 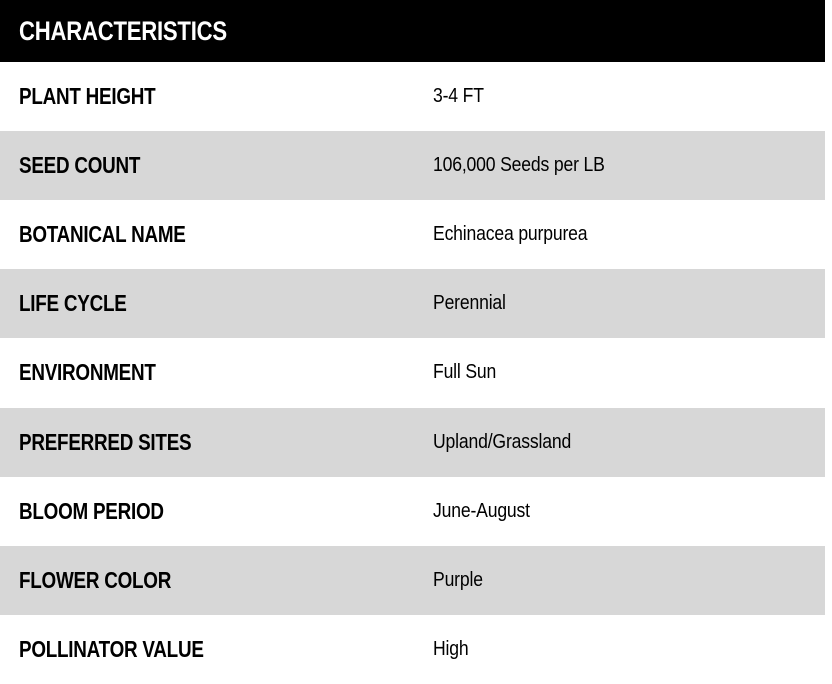 I want to click on table-row: BLOOM PERIOD June-August, so click(x=412, y=511).